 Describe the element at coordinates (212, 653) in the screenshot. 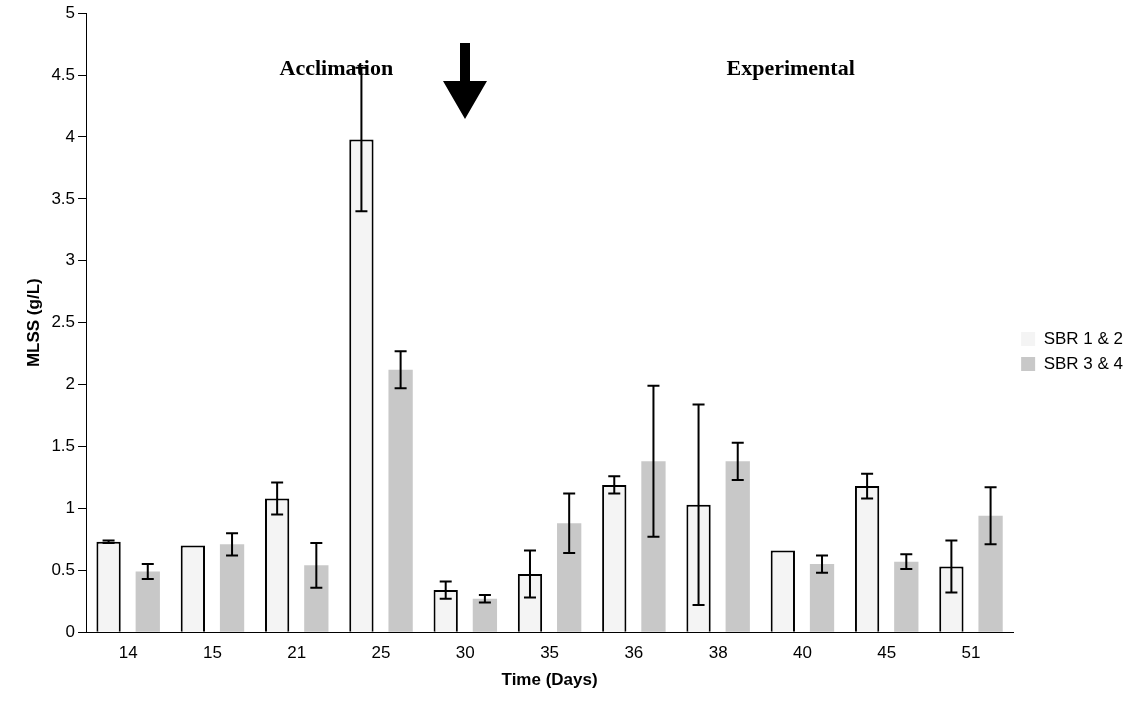

I see `x-tick-label: 15` at that location.